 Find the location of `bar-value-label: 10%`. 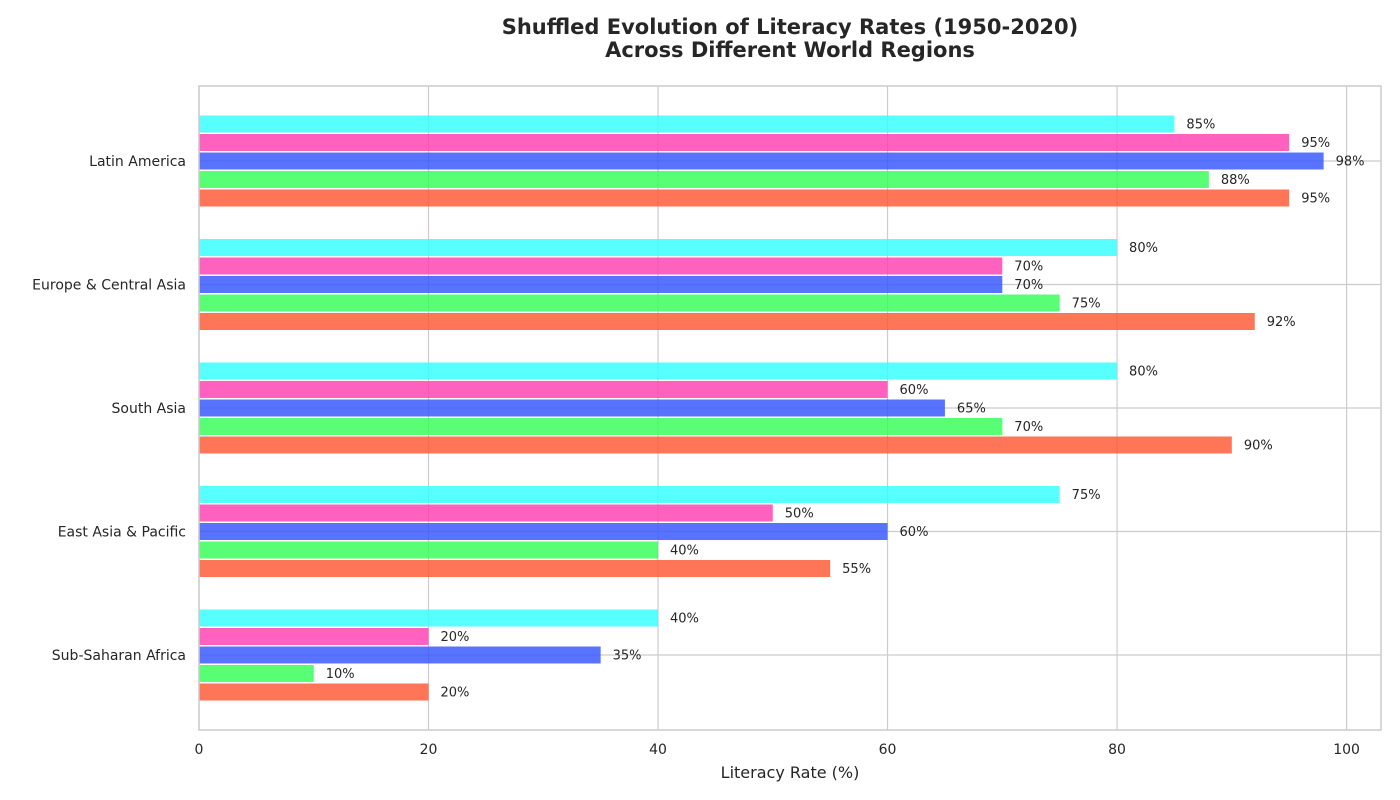

bar-value-label: 10% is located at coordinates (340, 674).